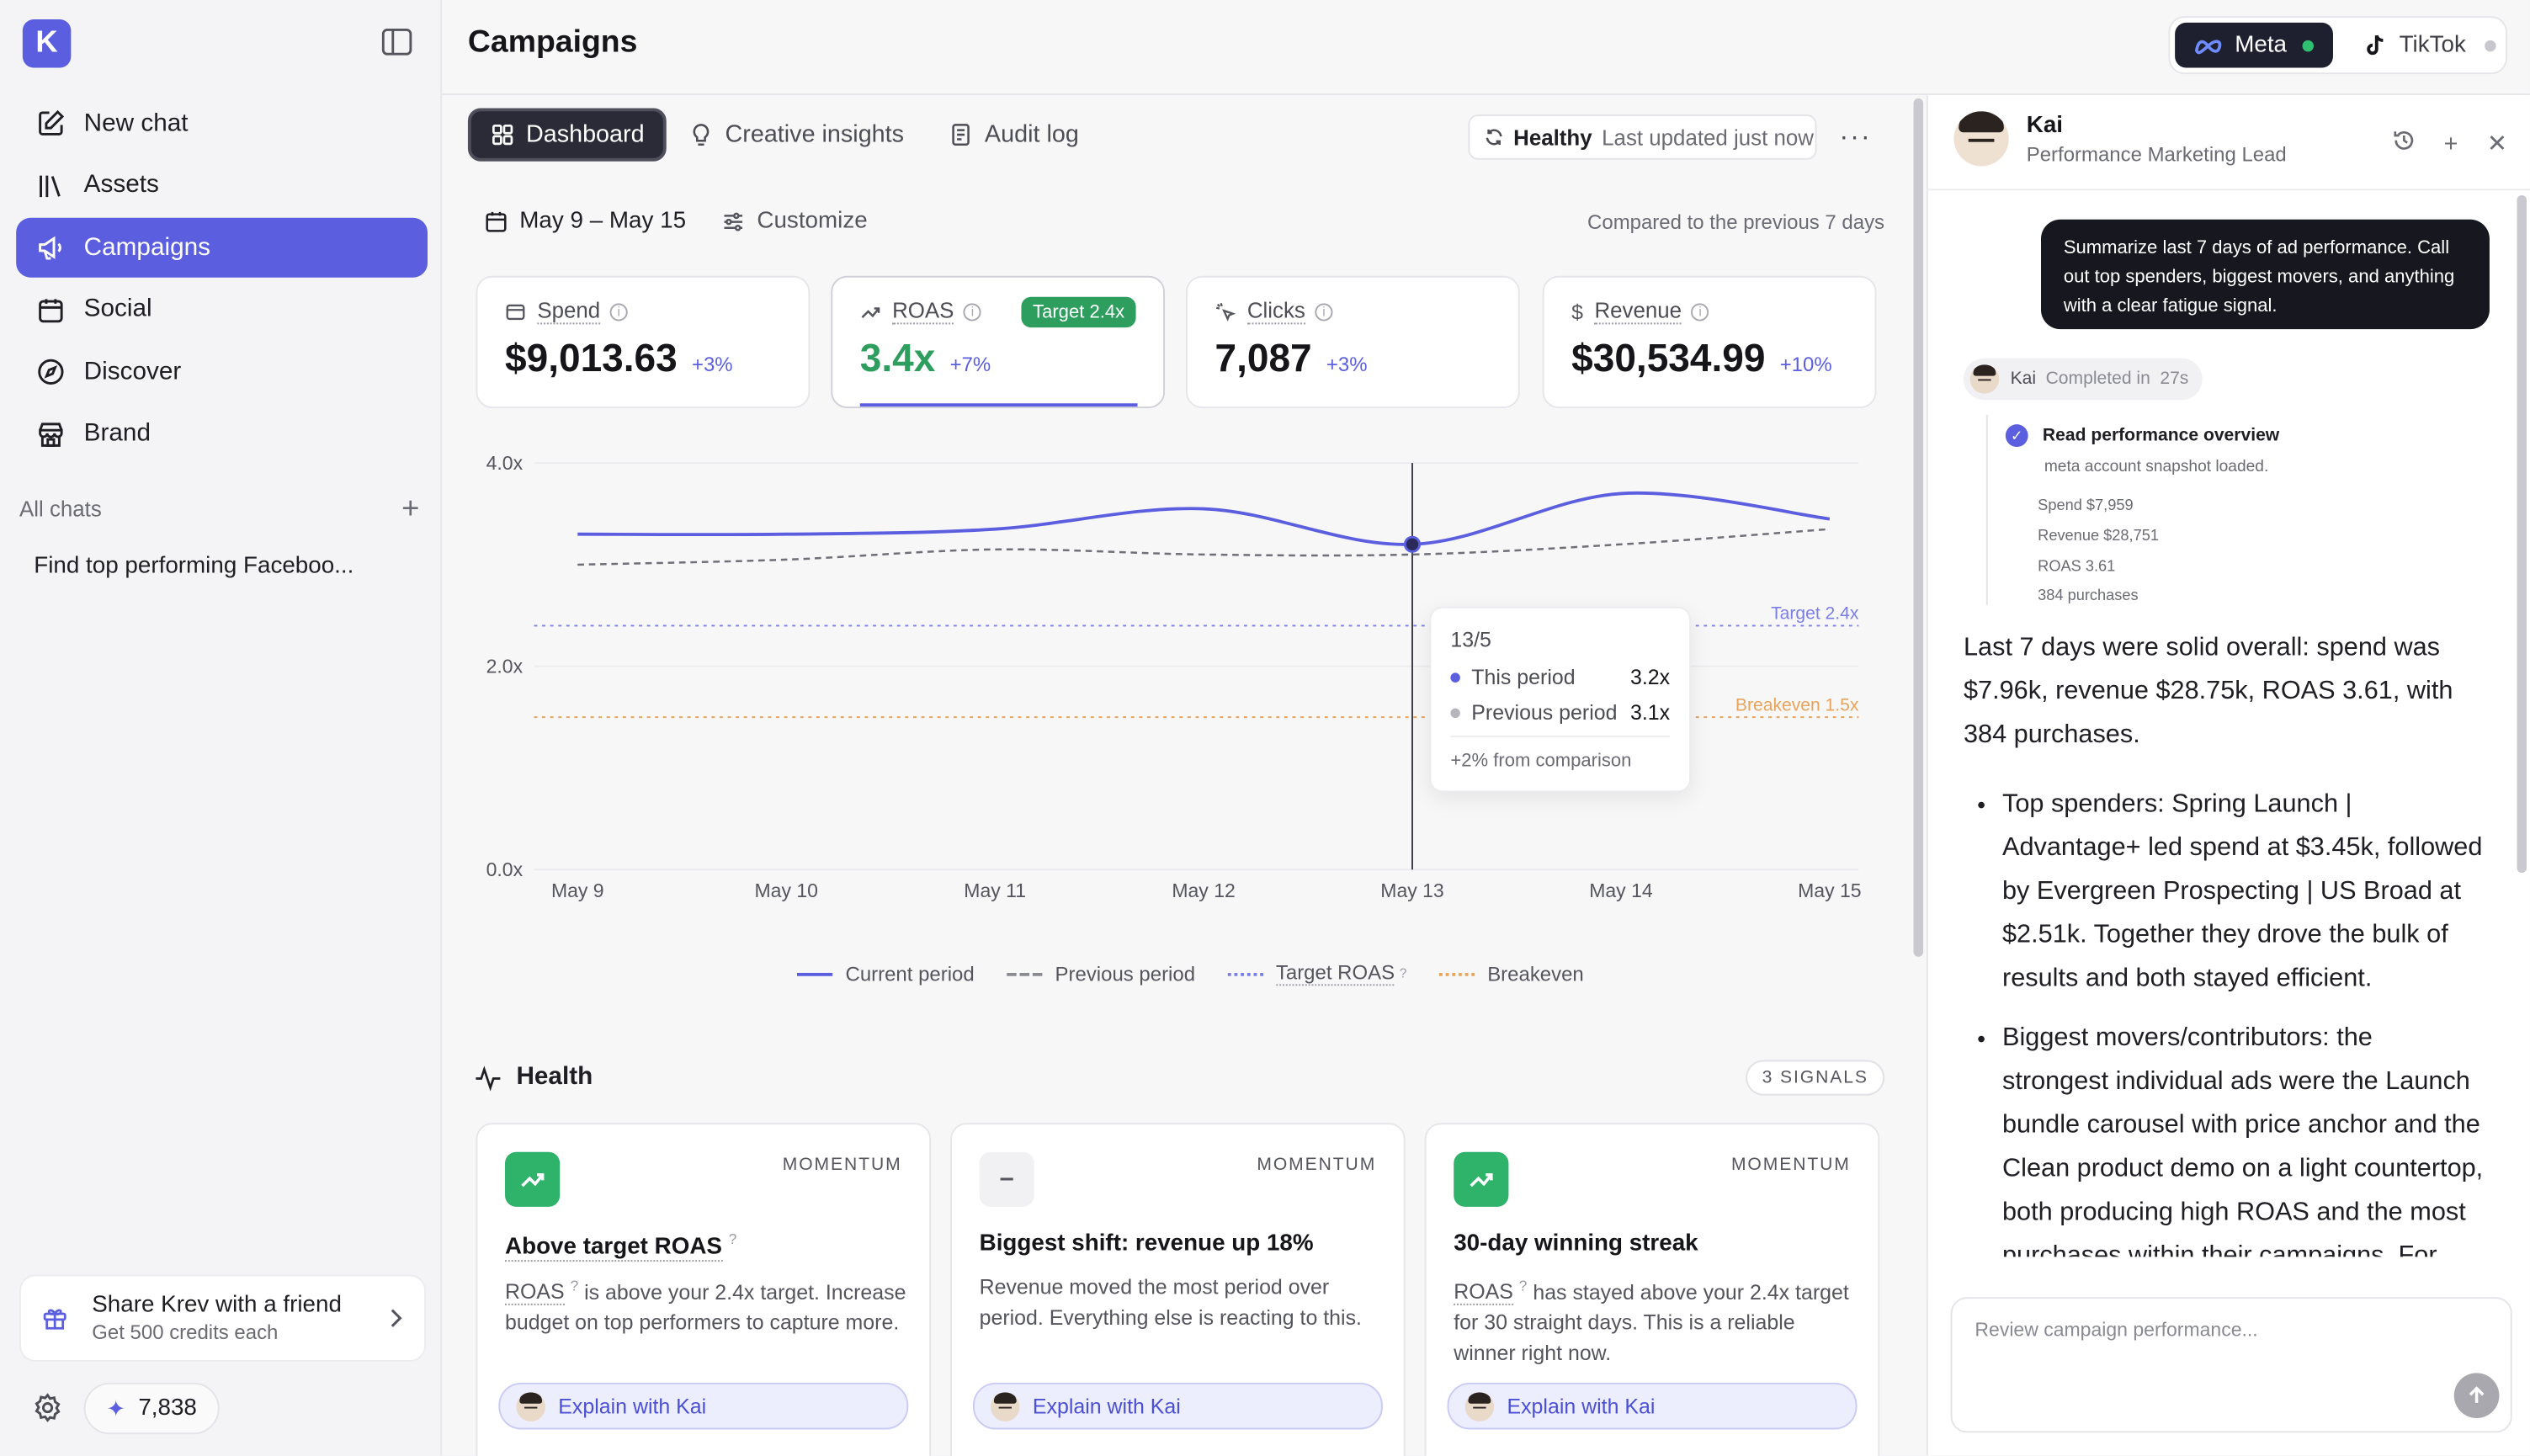  I want to click on more-options-button: ···, so click(1855, 137).